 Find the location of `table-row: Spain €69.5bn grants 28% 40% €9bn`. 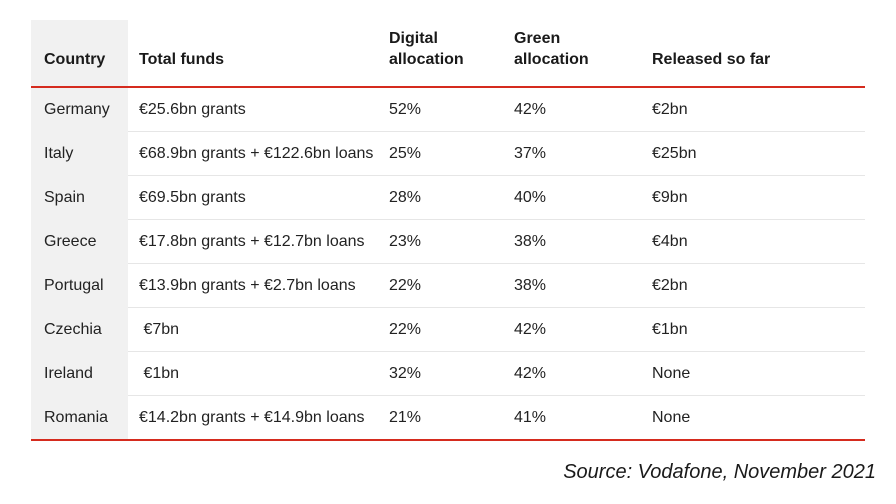

table-row: Spain €69.5bn grants 28% 40% €9bn is located at coordinates (448, 198).